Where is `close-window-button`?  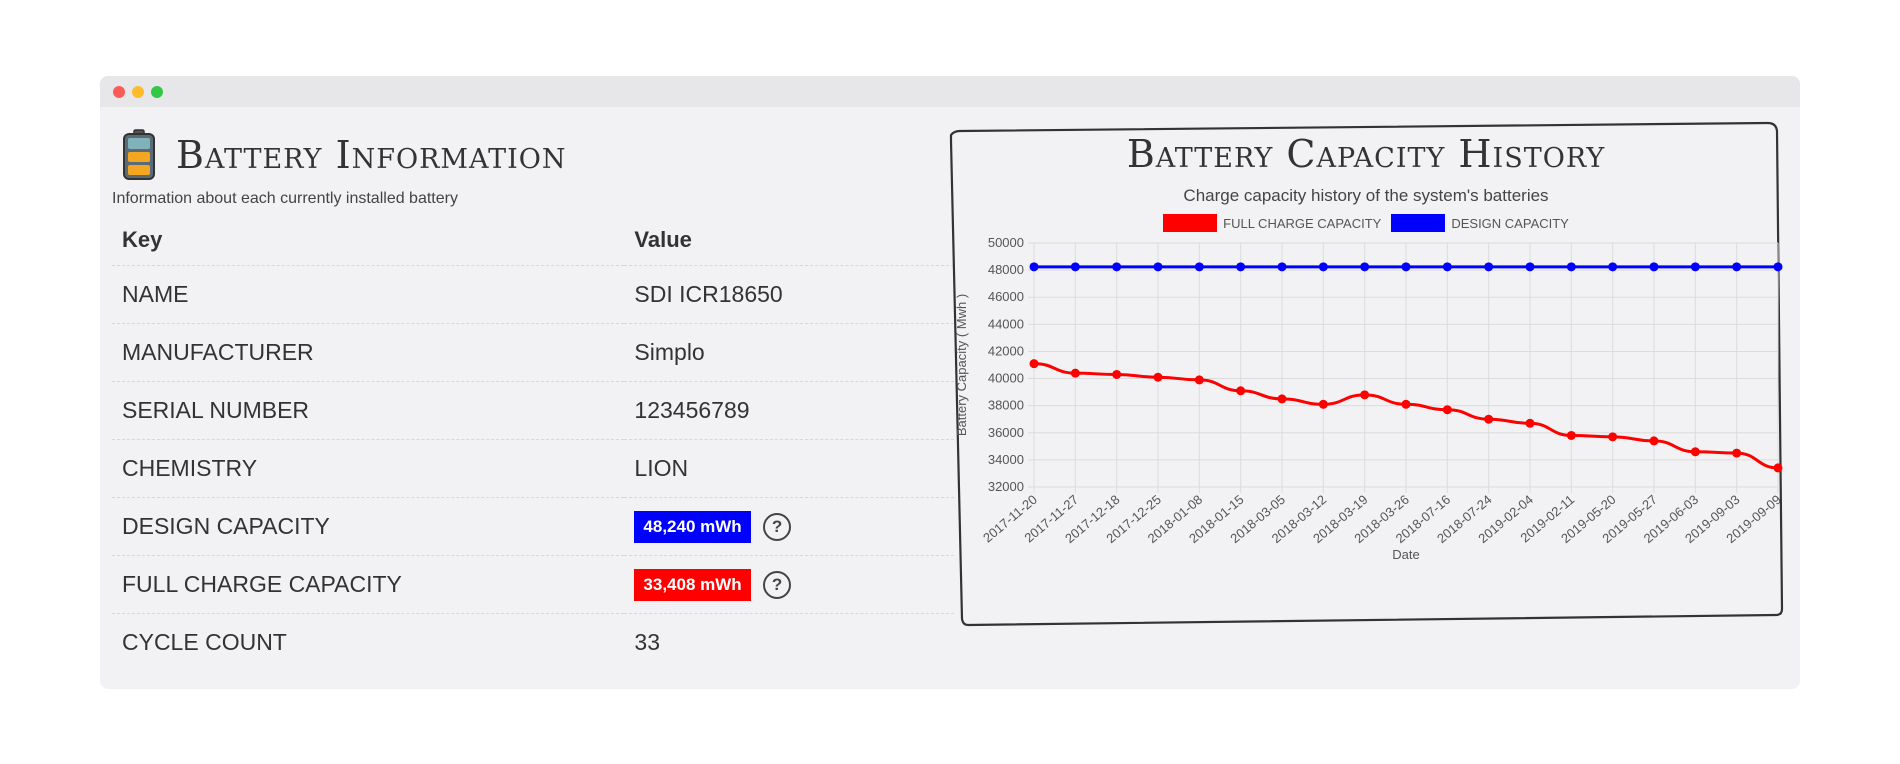 close-window-button is located at coordinates (119, 92).